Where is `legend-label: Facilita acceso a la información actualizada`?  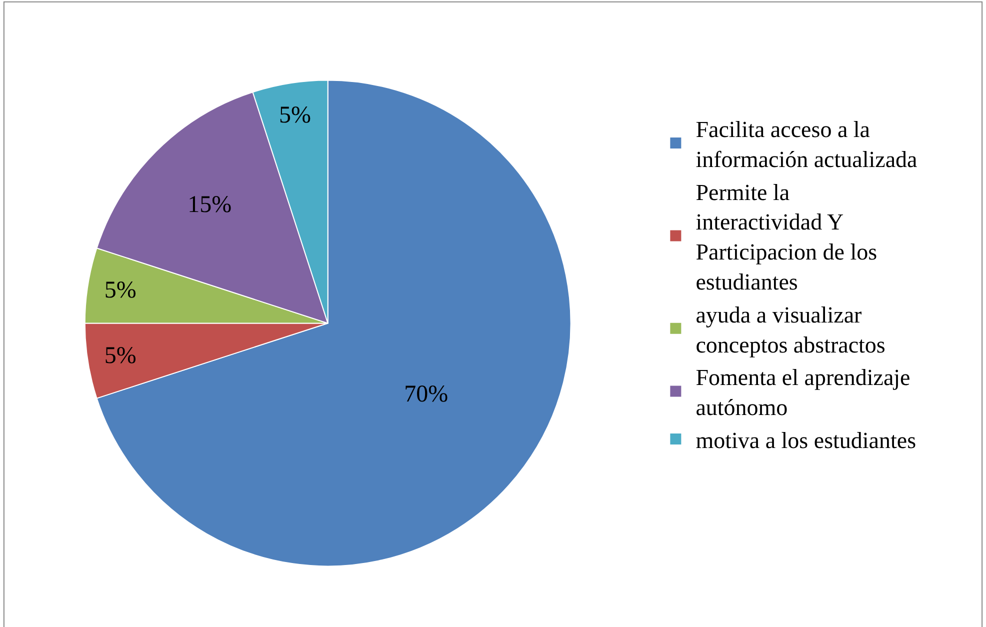
legend-label: Facilita acceso a la información actualizada is located at coordinates (807, 144).